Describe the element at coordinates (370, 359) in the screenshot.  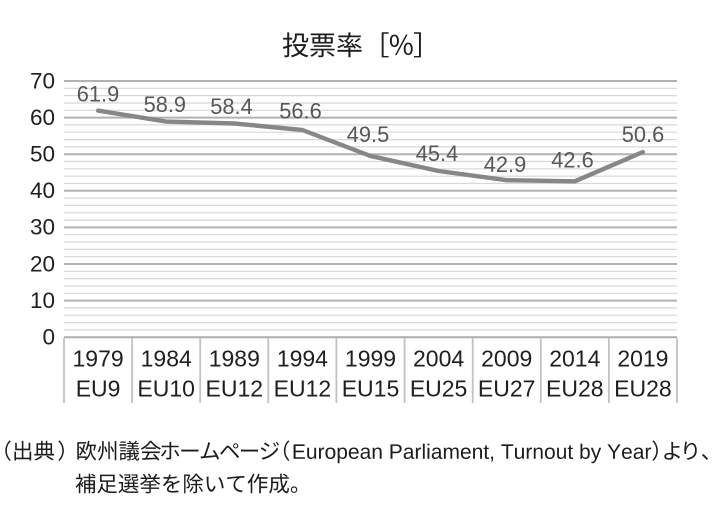
I see `svg-text: 1999` at that location.